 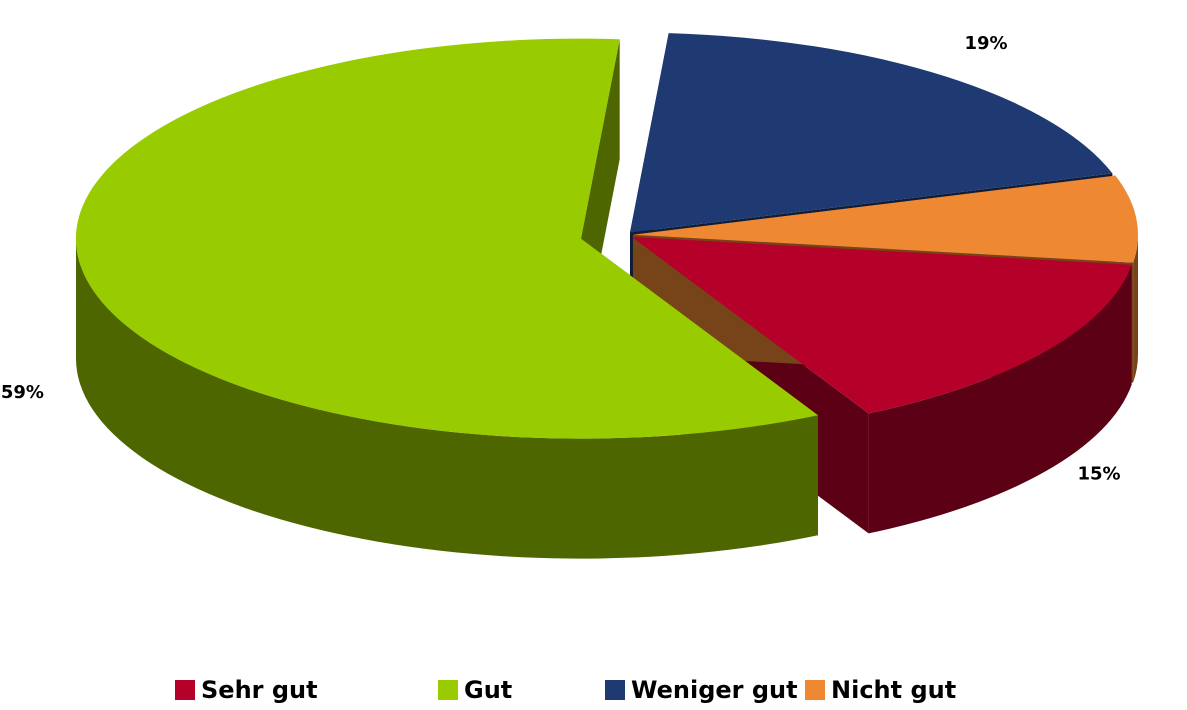 I want to click on legend-label: Nicht gut, so click(x=893, y=690).